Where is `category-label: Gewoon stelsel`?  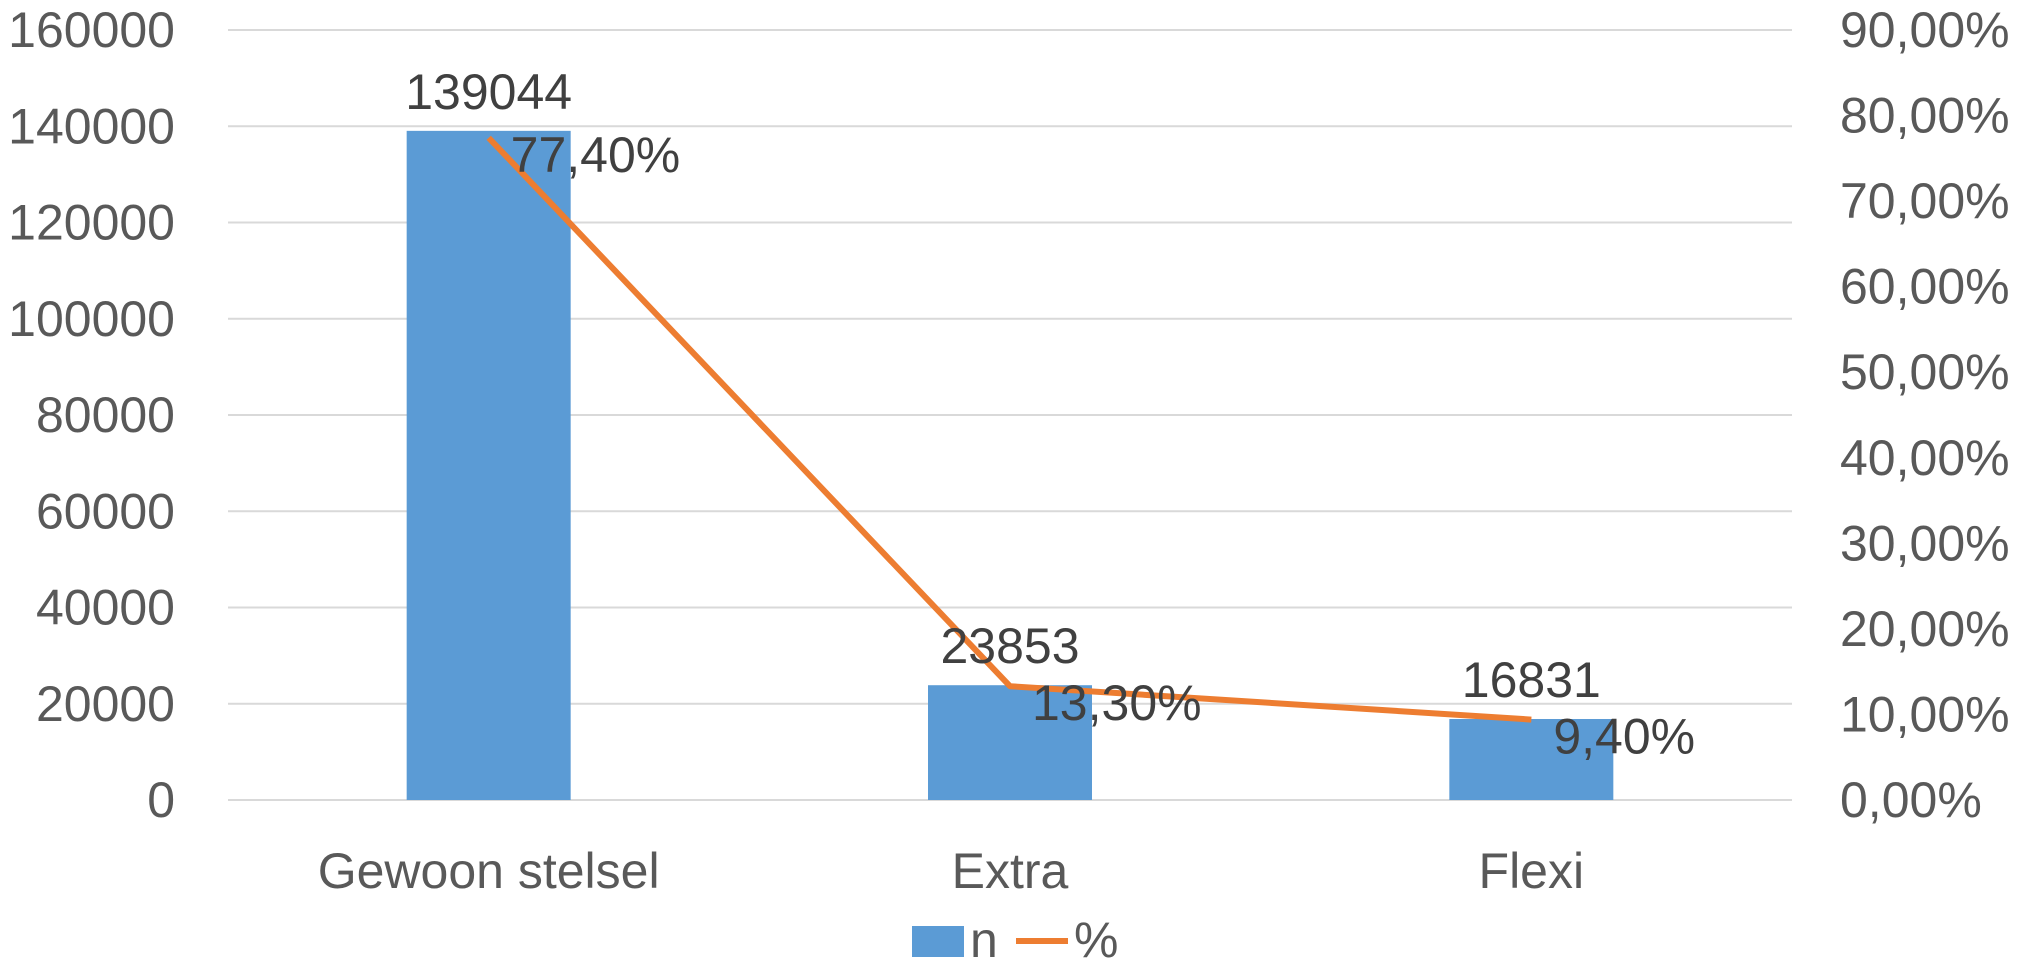 category-label: Gewoon stelsel is located at coordinates (489, 871).